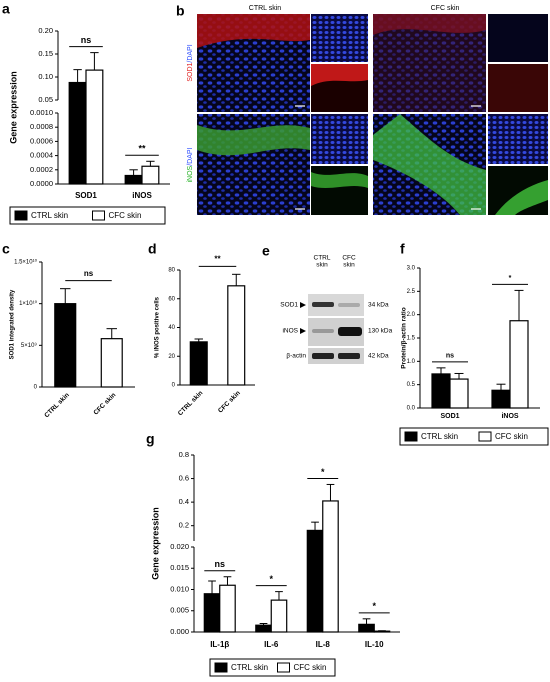 The width and height of the screenshot is (550, 682). I want to click on row-label: SOD1/DAPI, so click(190, 62).